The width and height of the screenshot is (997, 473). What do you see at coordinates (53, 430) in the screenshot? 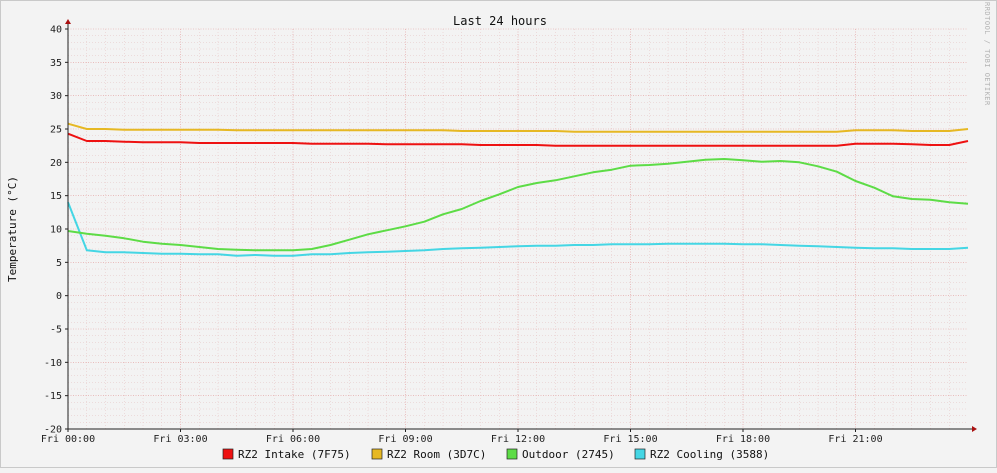
I see `y-tick-label: -20` at bounding box center [53, 430].